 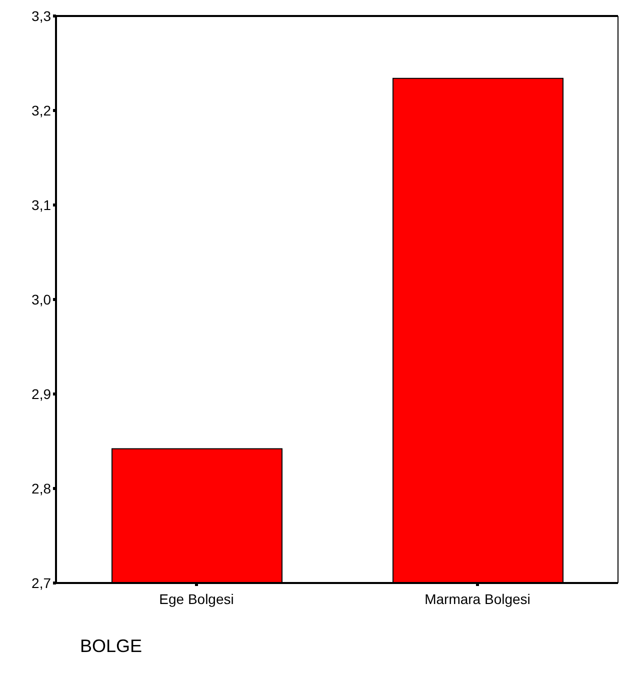 I want to click on y-tick-label: 3,1, so click(x=42, y=204).